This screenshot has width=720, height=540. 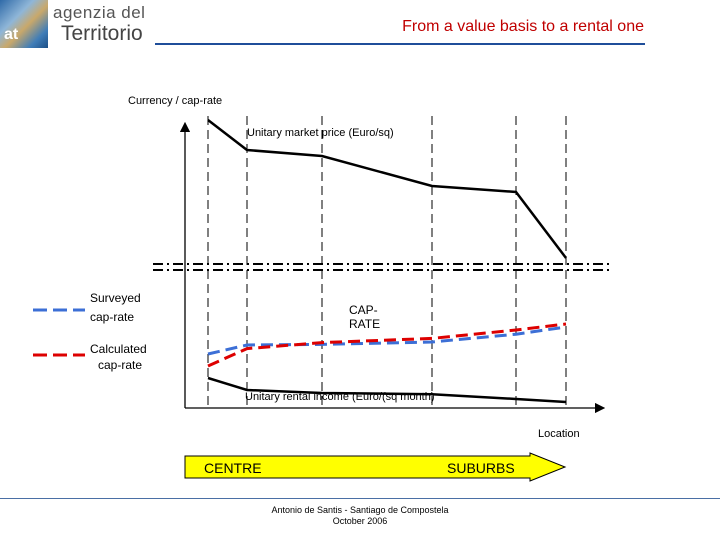 What do you see at coordinates (112, 317) in the screenshot?
I see `legend-surveyed-line2: cap-rate` at bounding box center [112, 317].